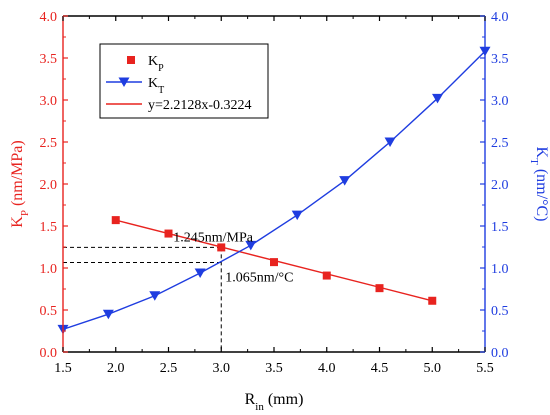  I want to click on y-right-tick-label: 3.0, so click(500, 101).